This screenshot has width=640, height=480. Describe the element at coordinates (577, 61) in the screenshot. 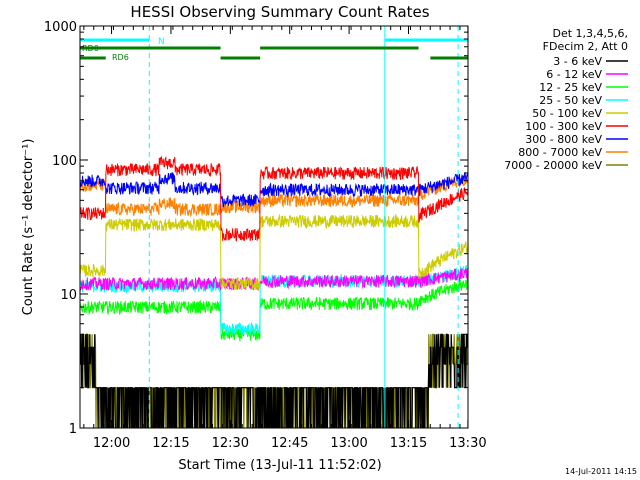

I see `legend-entry-label: 3 - 6 keV` at that location.